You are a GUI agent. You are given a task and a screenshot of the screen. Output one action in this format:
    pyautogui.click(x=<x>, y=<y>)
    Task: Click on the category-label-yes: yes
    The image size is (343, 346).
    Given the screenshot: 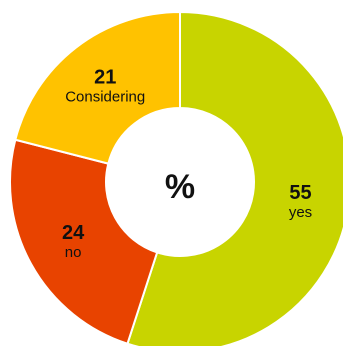 What is the action you would take?
    pyautogui.click(x=300, y=212)
    